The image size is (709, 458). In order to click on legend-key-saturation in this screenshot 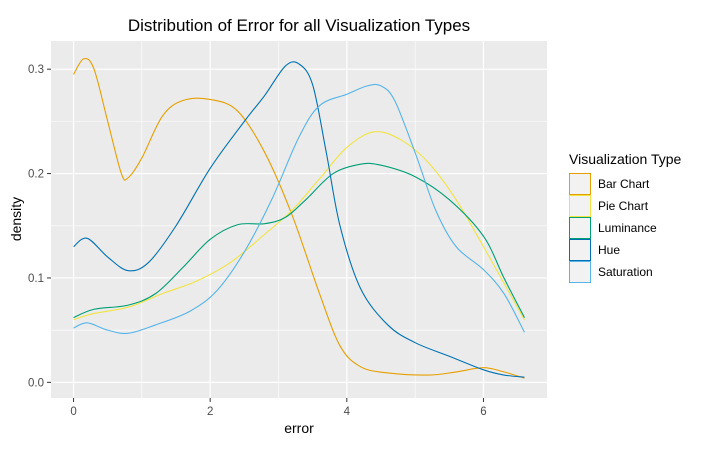, I will do `click(580, 272)`.